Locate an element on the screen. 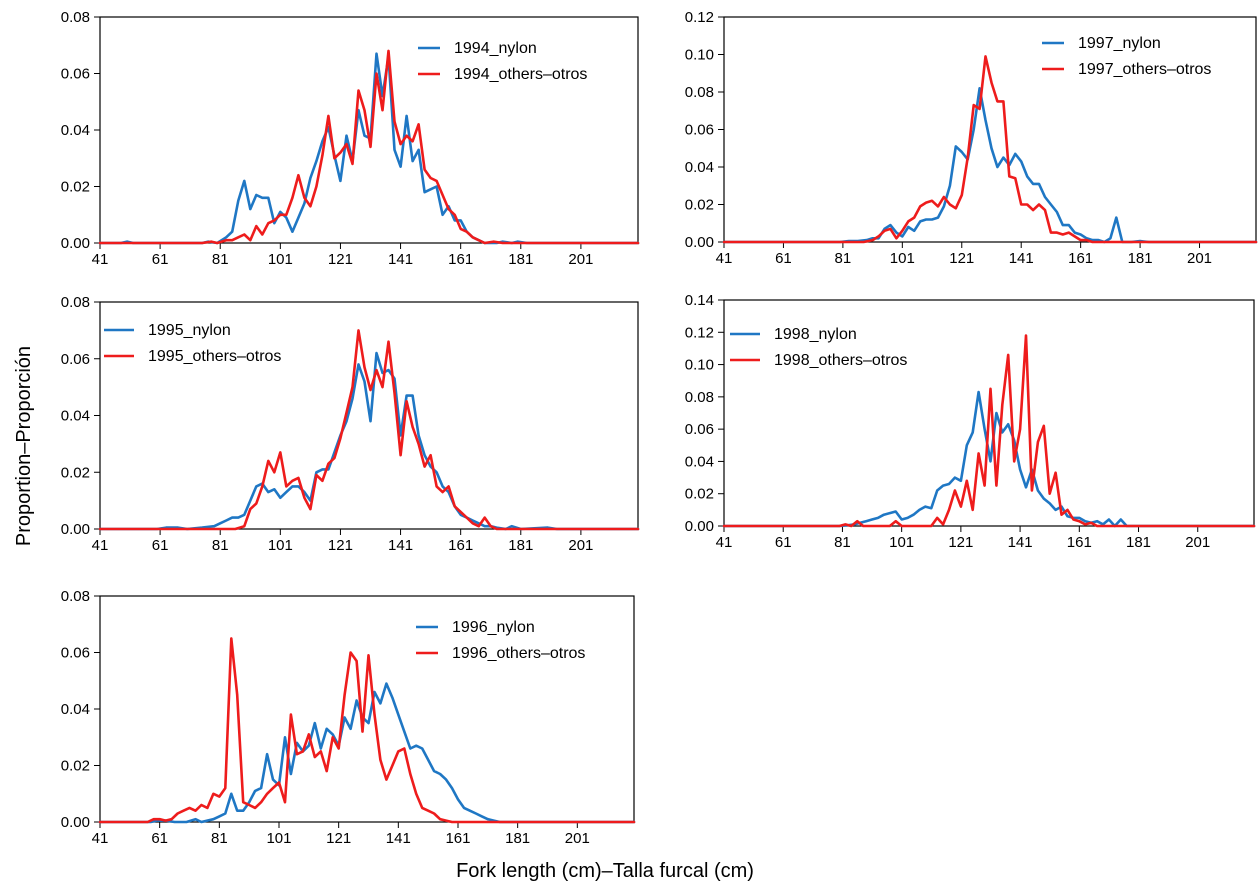 The width and height of the screenshot is (1258, 895). legend-label-others: 1997_others–otros is located at coordinates (1144, 69).